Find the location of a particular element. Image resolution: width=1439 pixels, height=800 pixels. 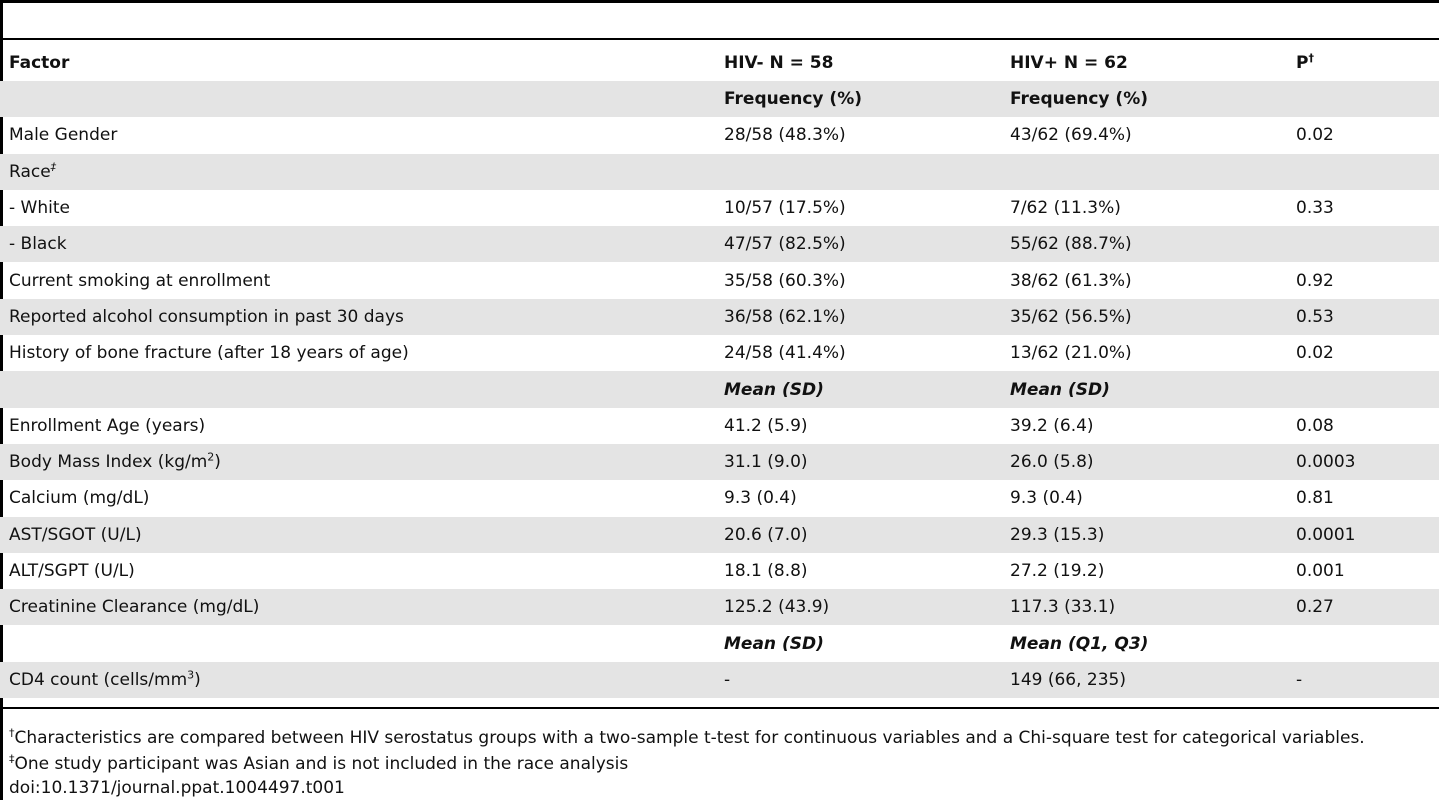

subheader-mean-q1-q3: Mean (Q1, Q3) is located at coordinates (1079, 643).